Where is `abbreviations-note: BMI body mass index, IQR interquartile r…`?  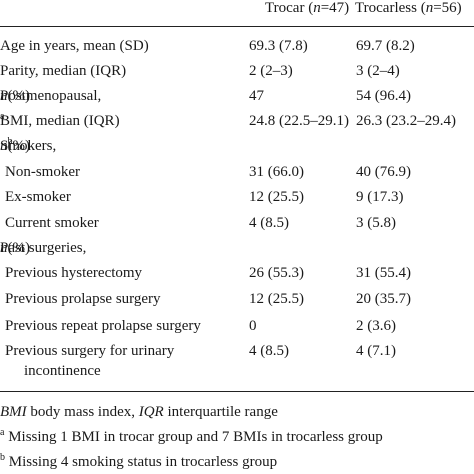
abbreviations-note: BMI body mass index, IQR interquartile r… is located at coordinates (139, 412).